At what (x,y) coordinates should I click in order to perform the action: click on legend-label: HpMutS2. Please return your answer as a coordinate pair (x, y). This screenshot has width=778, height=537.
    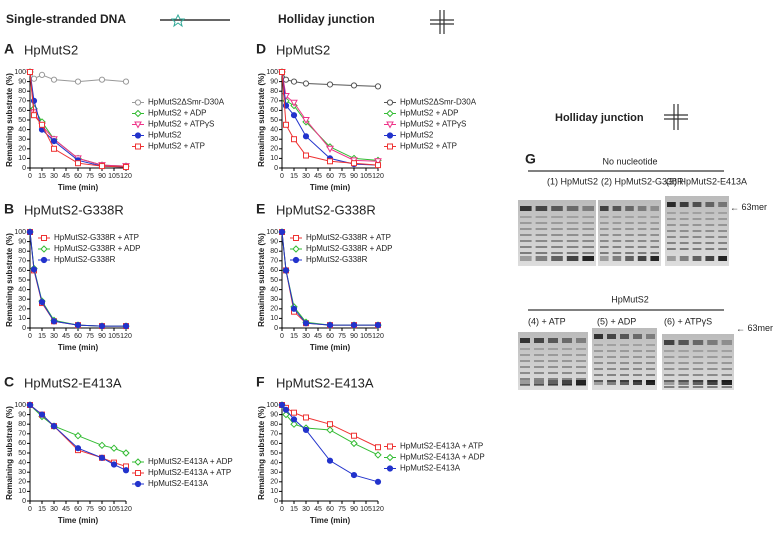
    Looking at the image, I should click on (417, 135).